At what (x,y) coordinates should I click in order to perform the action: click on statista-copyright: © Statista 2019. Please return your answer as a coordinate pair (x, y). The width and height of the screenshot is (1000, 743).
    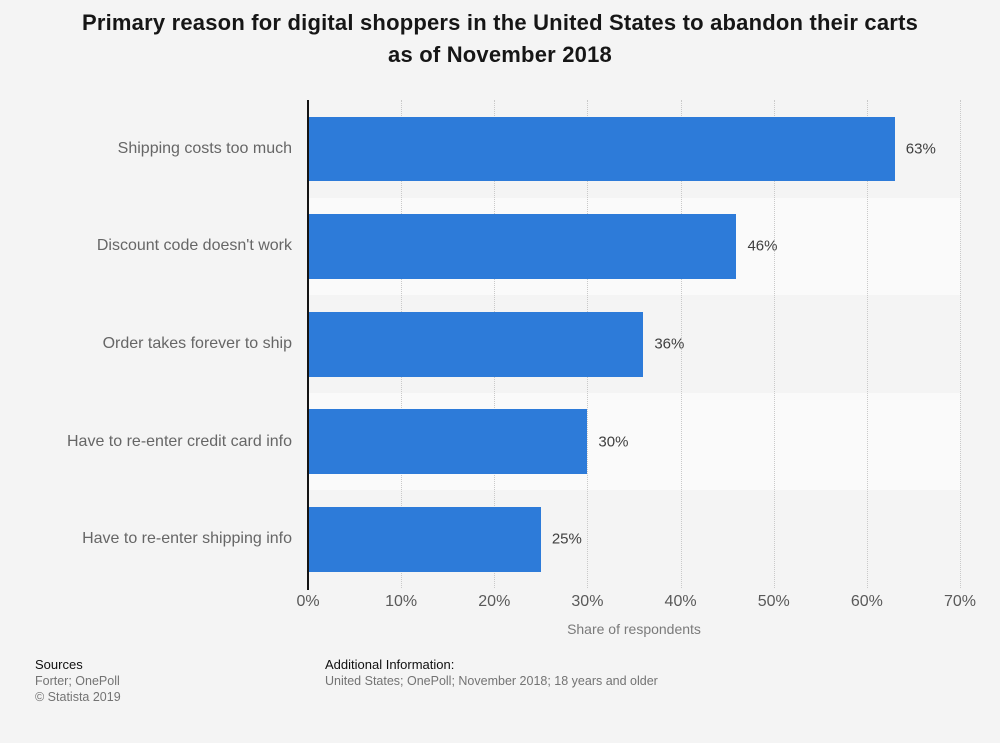
    Looking at the image, I should click on (78, 697).